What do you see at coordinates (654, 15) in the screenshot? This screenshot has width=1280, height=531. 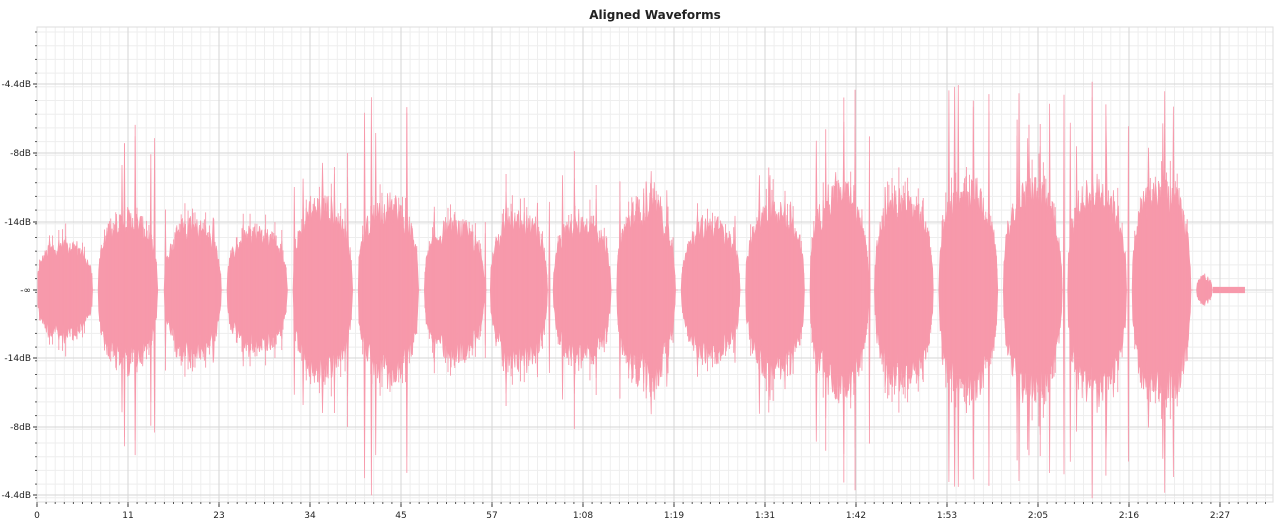 I see `chart-title: Aligned Waveforms` at bounding box center [654, 15].